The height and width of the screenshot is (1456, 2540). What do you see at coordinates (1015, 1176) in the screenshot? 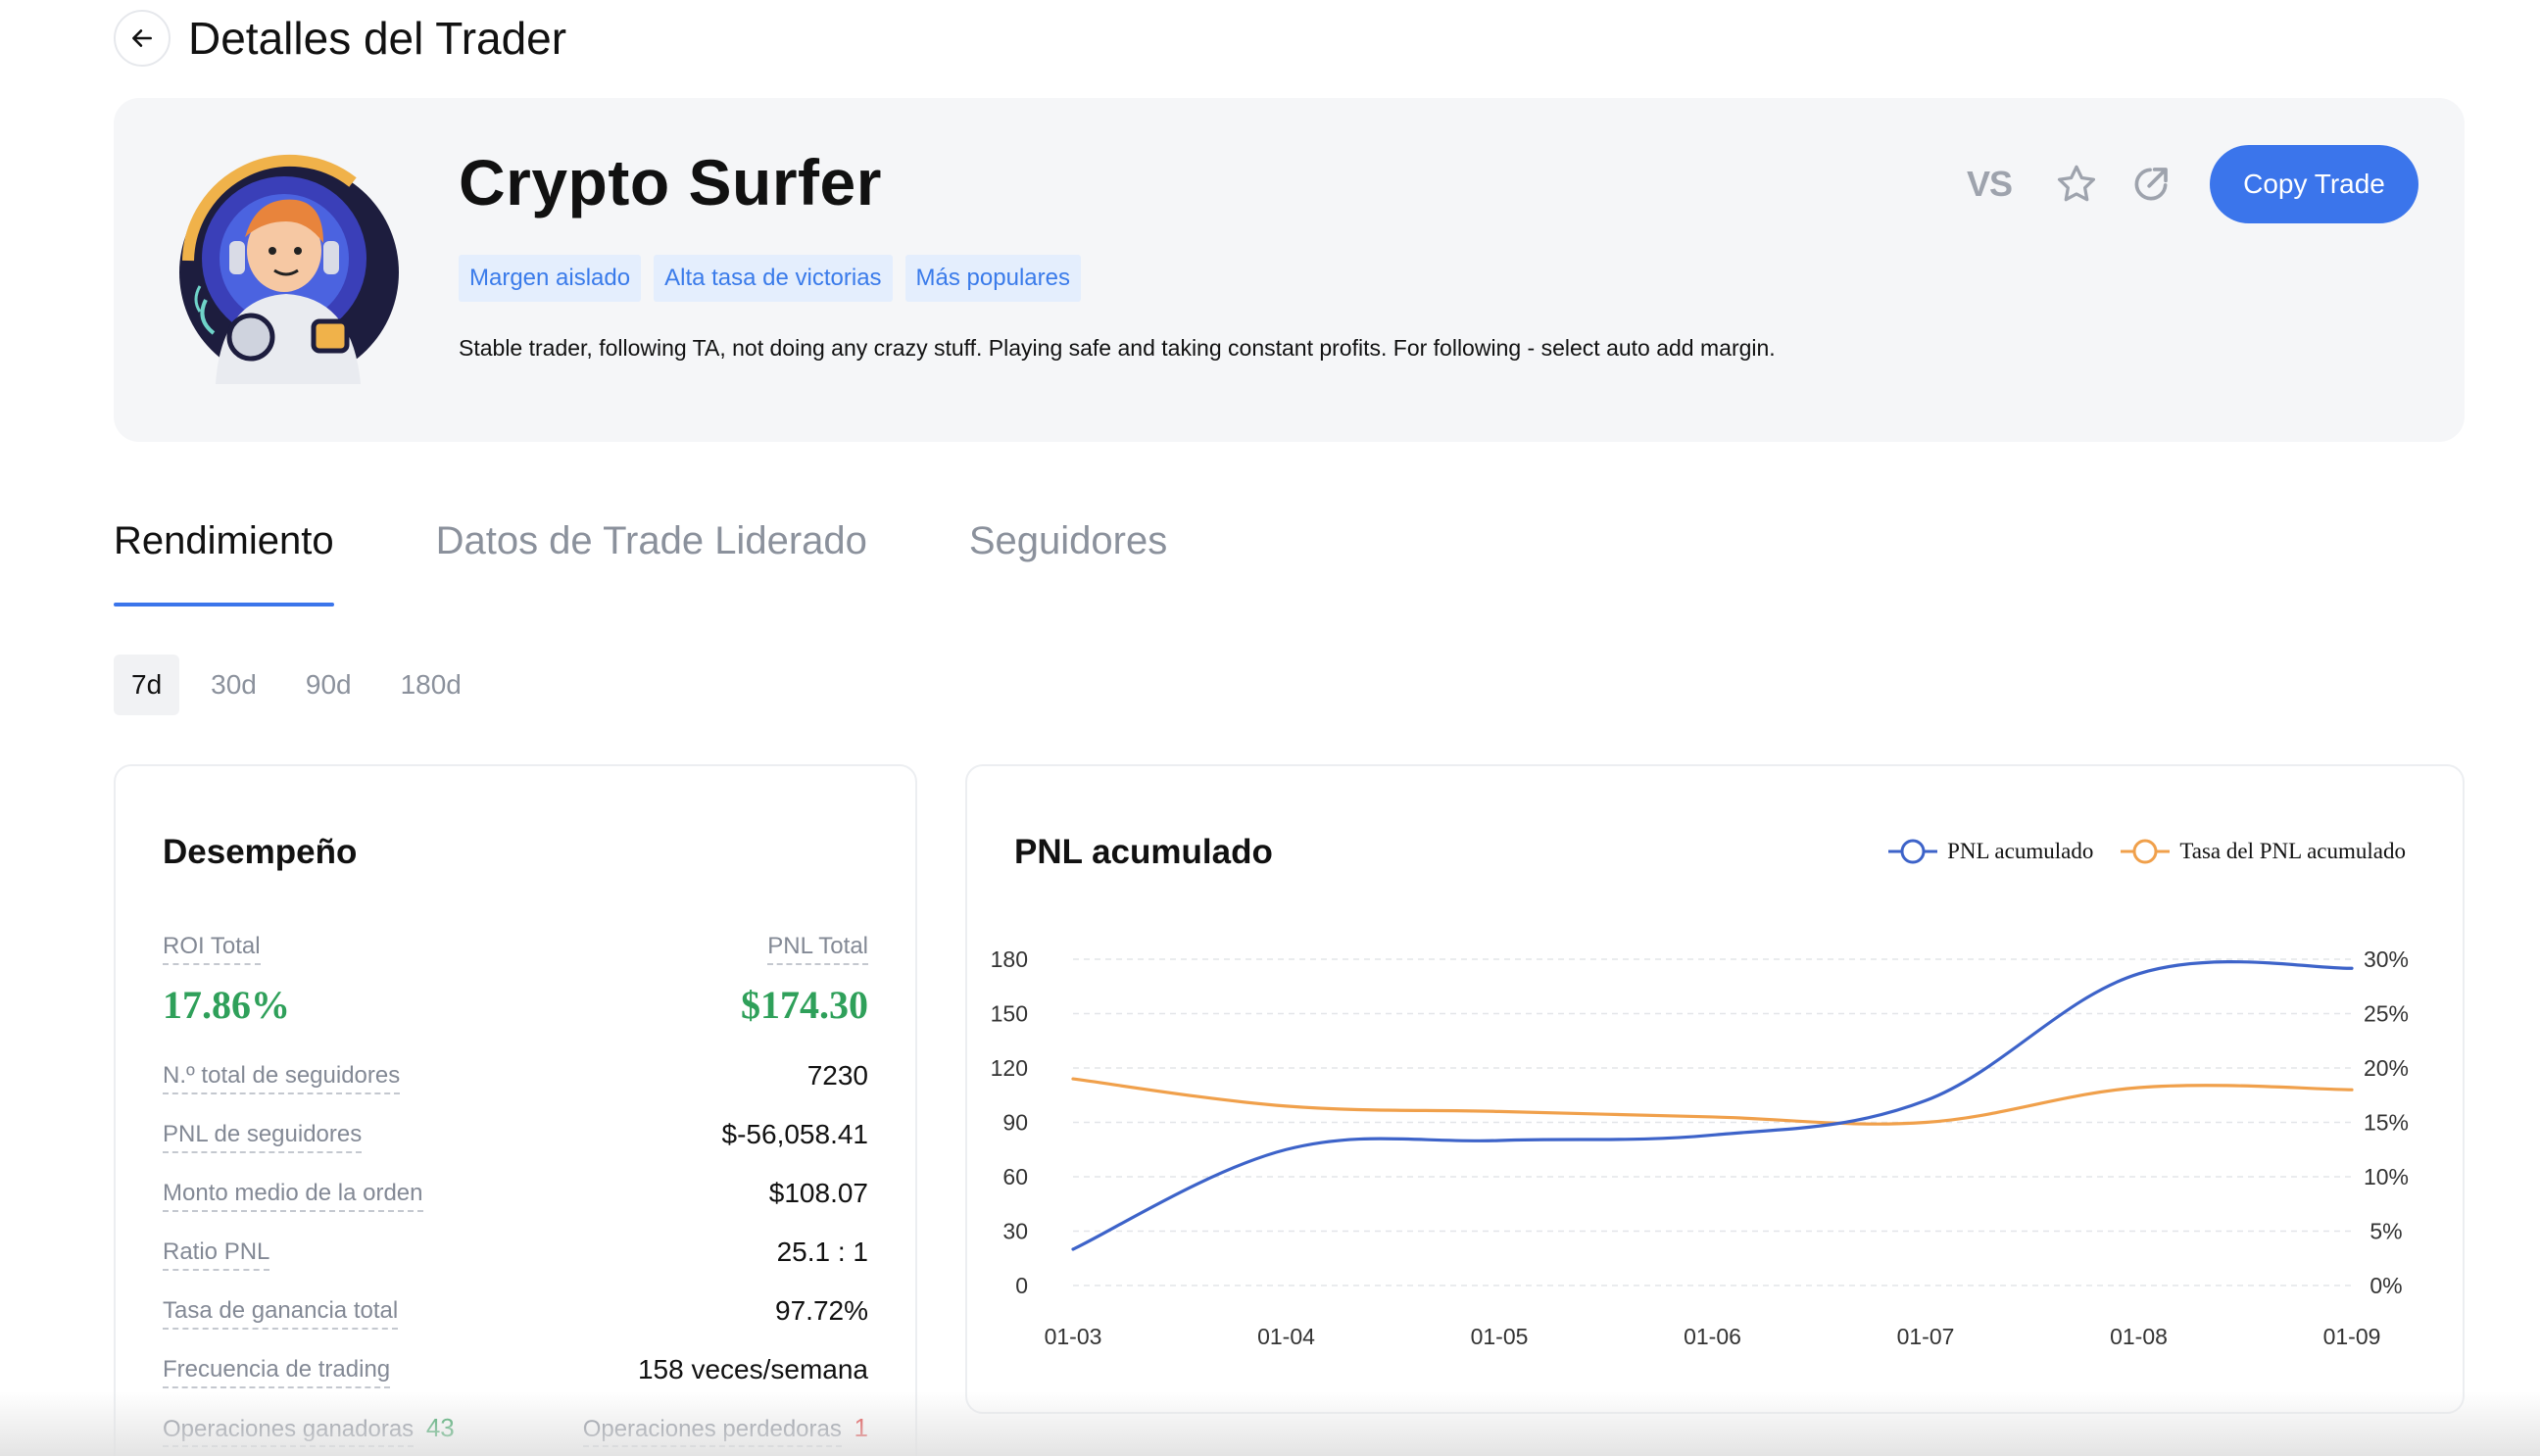
I see `y-left-tick-label: 60` at bounding box center [1015, 1176].